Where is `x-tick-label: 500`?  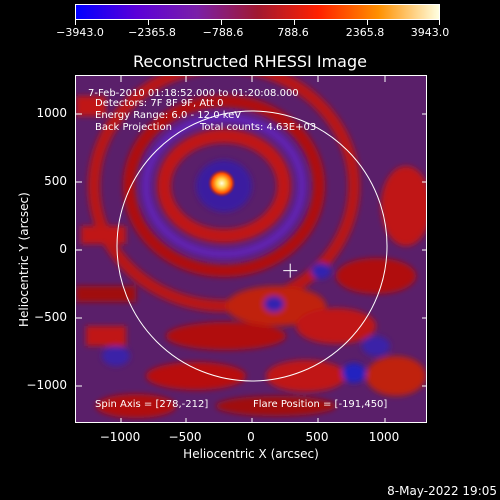
x-tick-label: 500 is located at coordinates (317, 437).